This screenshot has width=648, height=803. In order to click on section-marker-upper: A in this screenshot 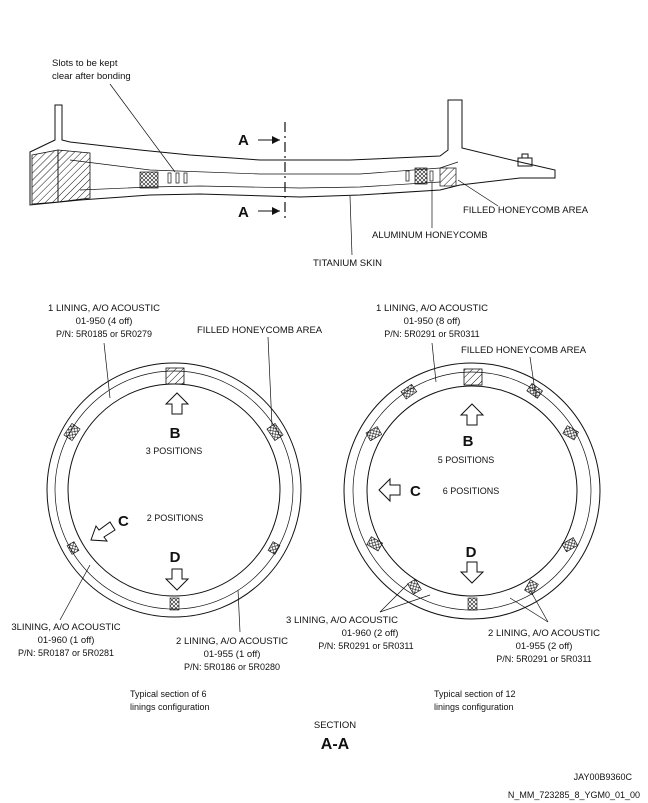, I will do `click(243, 140)`.